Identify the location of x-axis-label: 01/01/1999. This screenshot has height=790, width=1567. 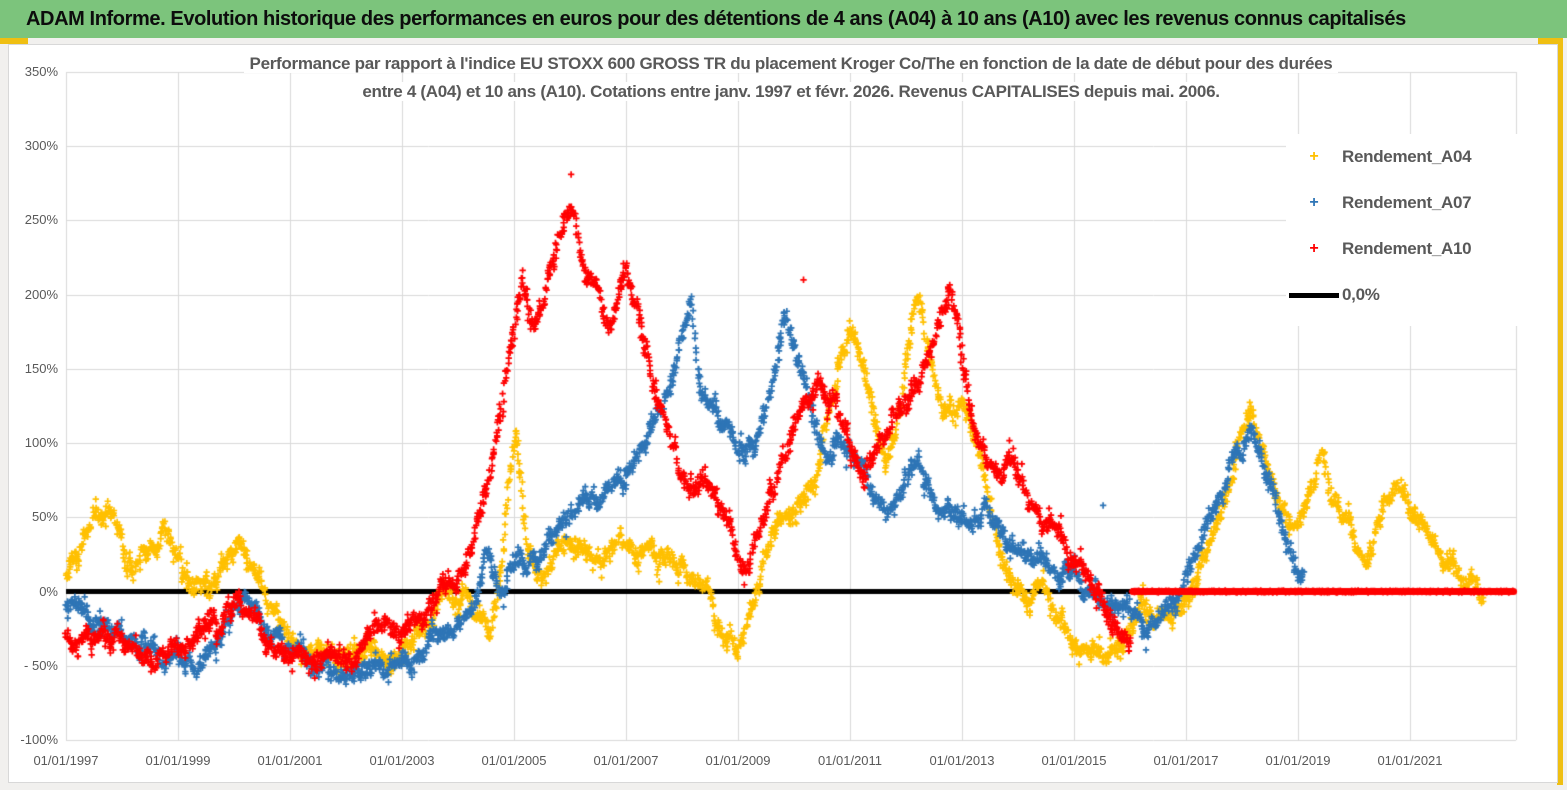
(178, 760).